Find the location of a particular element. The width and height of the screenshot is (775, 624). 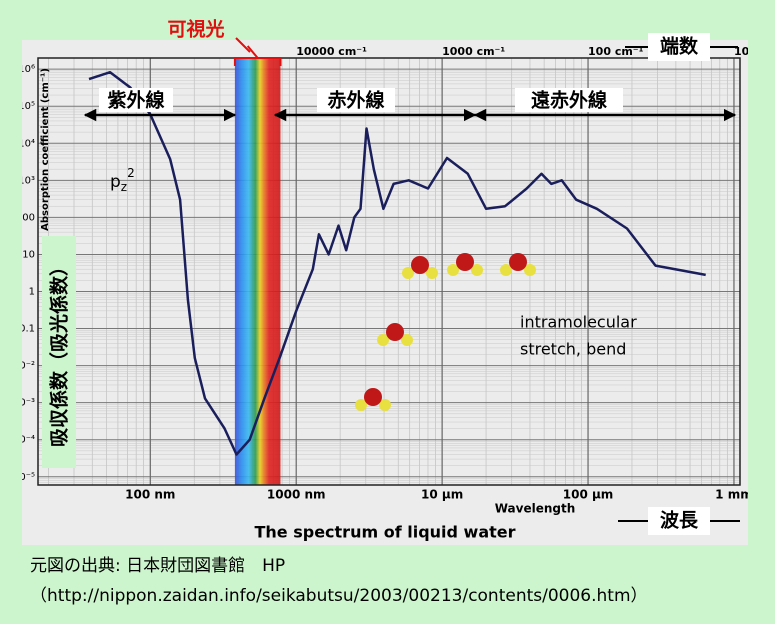

x-tick-label: 100 nm is located at coordinates (150, 495).